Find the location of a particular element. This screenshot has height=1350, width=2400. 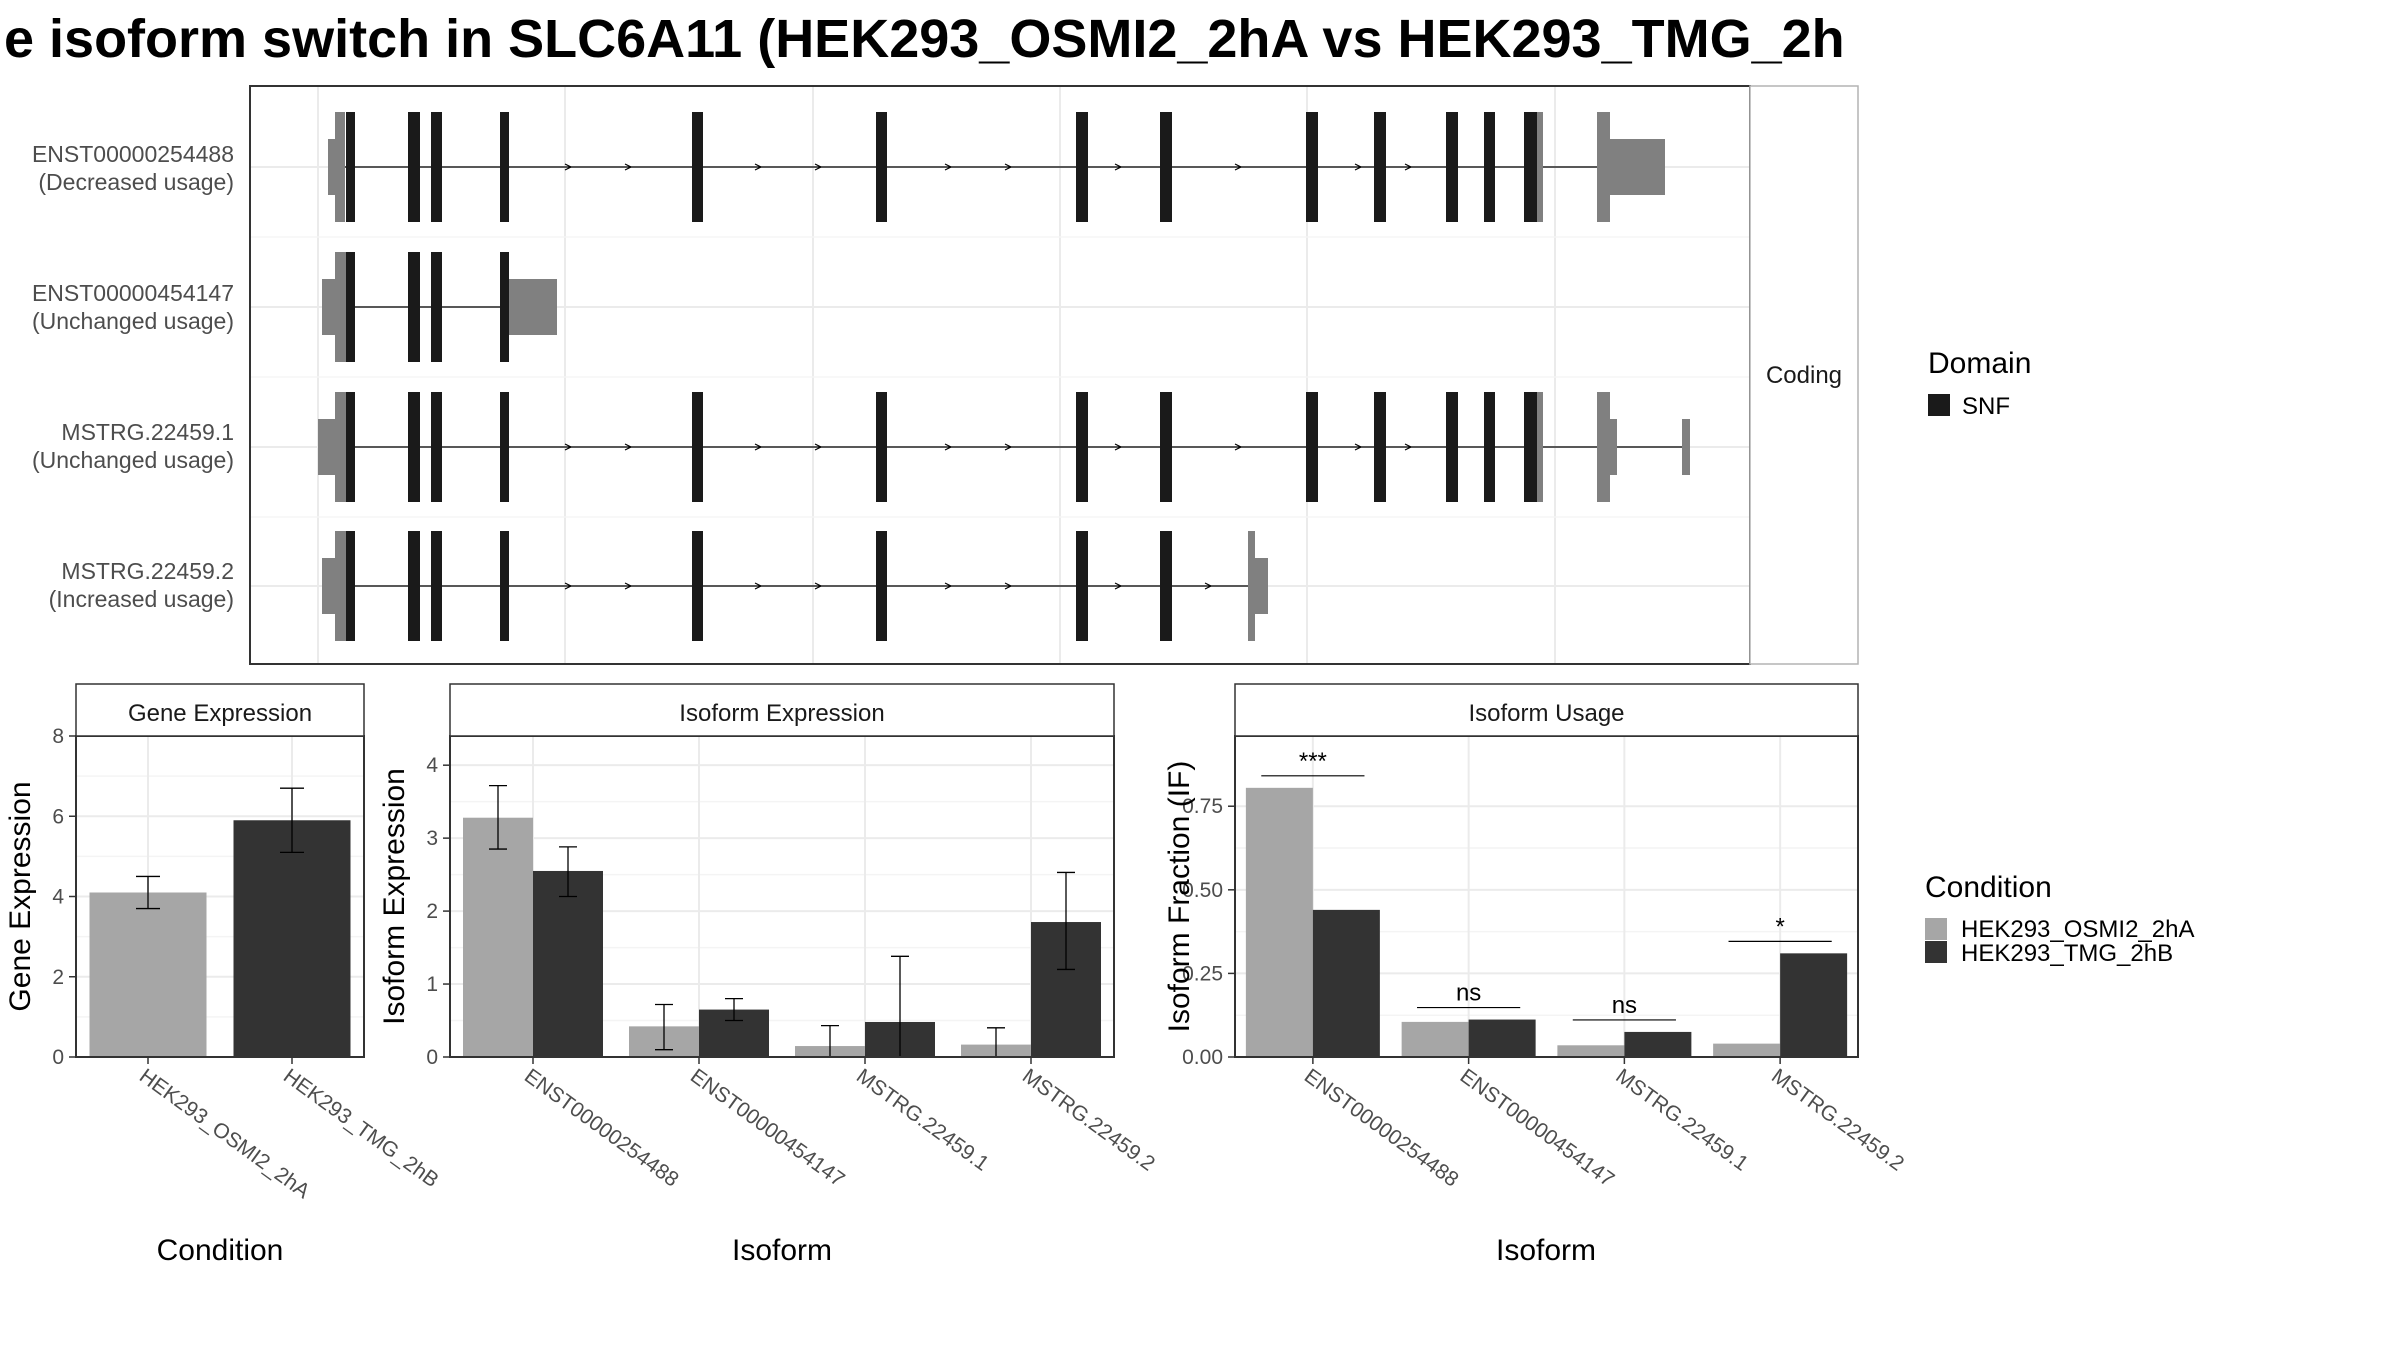

y-tick-label: 0.75 is located at coordinates (1202, 806).